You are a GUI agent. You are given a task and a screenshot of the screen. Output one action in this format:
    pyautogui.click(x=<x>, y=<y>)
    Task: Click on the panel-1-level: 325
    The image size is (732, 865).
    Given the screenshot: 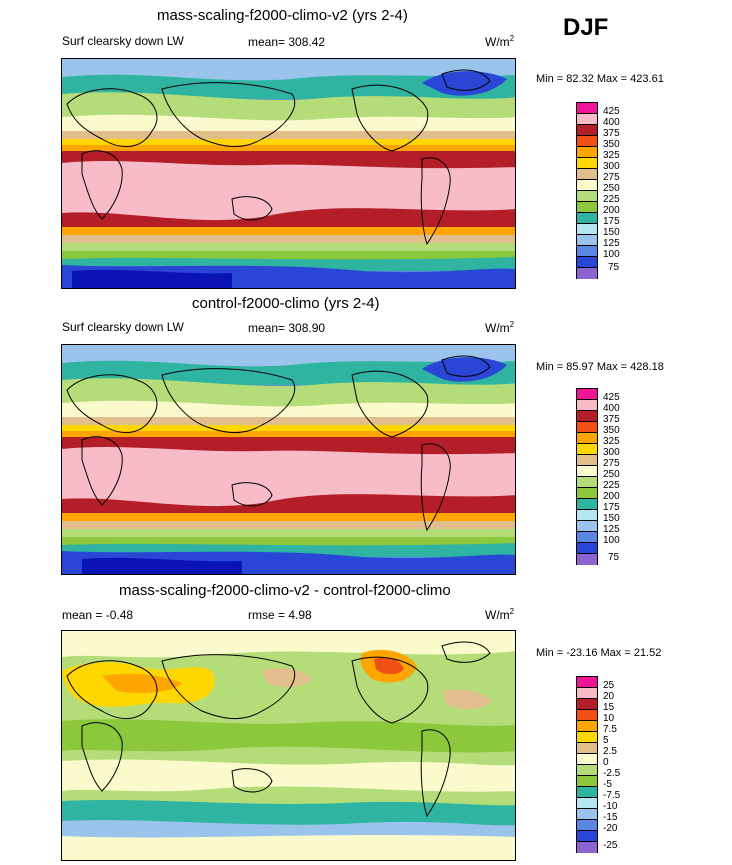 What is the action you would take?
    pyautogui.click(x=611, y=155)
    